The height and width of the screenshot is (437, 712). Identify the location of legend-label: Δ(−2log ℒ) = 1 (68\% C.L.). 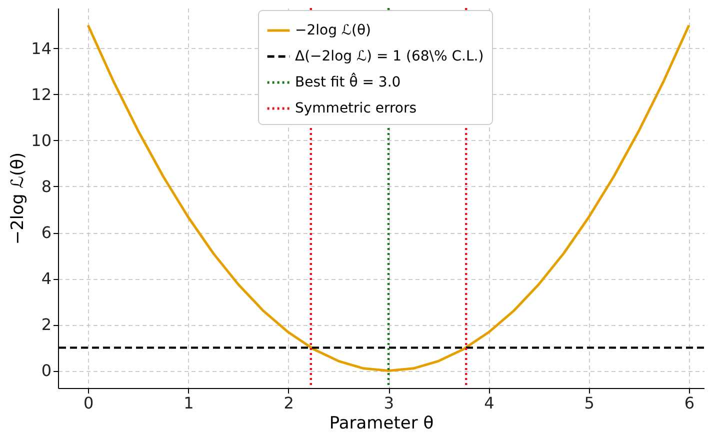
(389, 56).